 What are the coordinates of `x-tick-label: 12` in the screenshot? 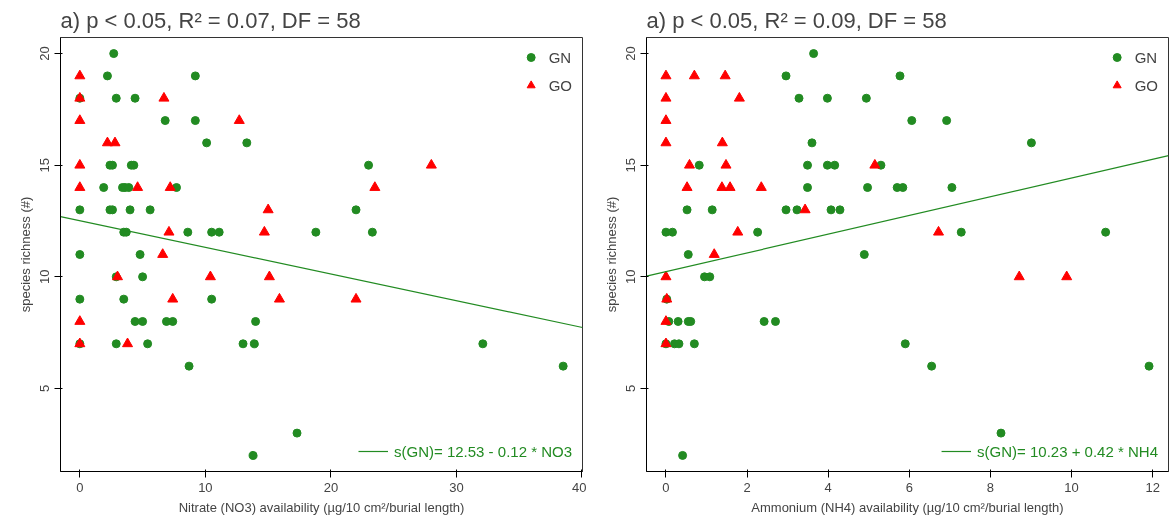 It's located at (1152, 487).